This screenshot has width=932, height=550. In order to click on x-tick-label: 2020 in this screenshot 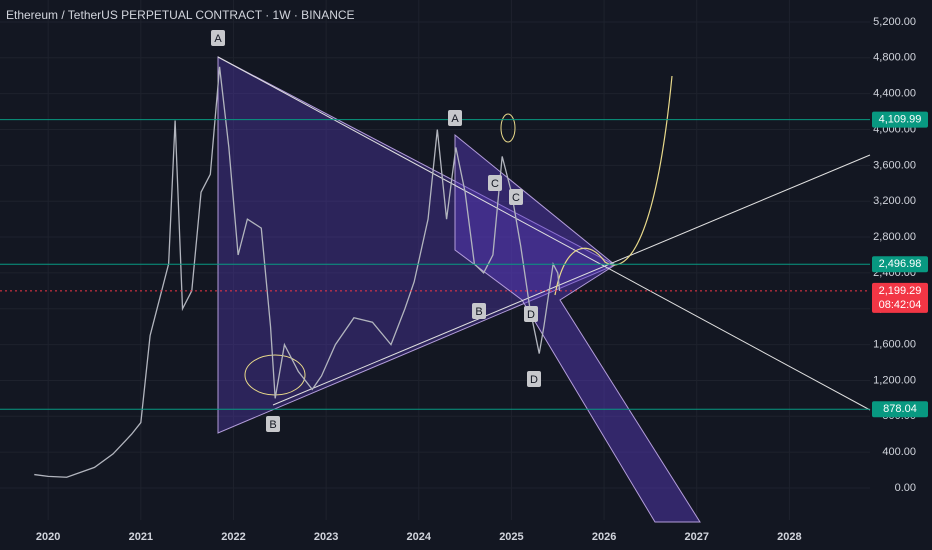, I will do `click(48, 537)`.